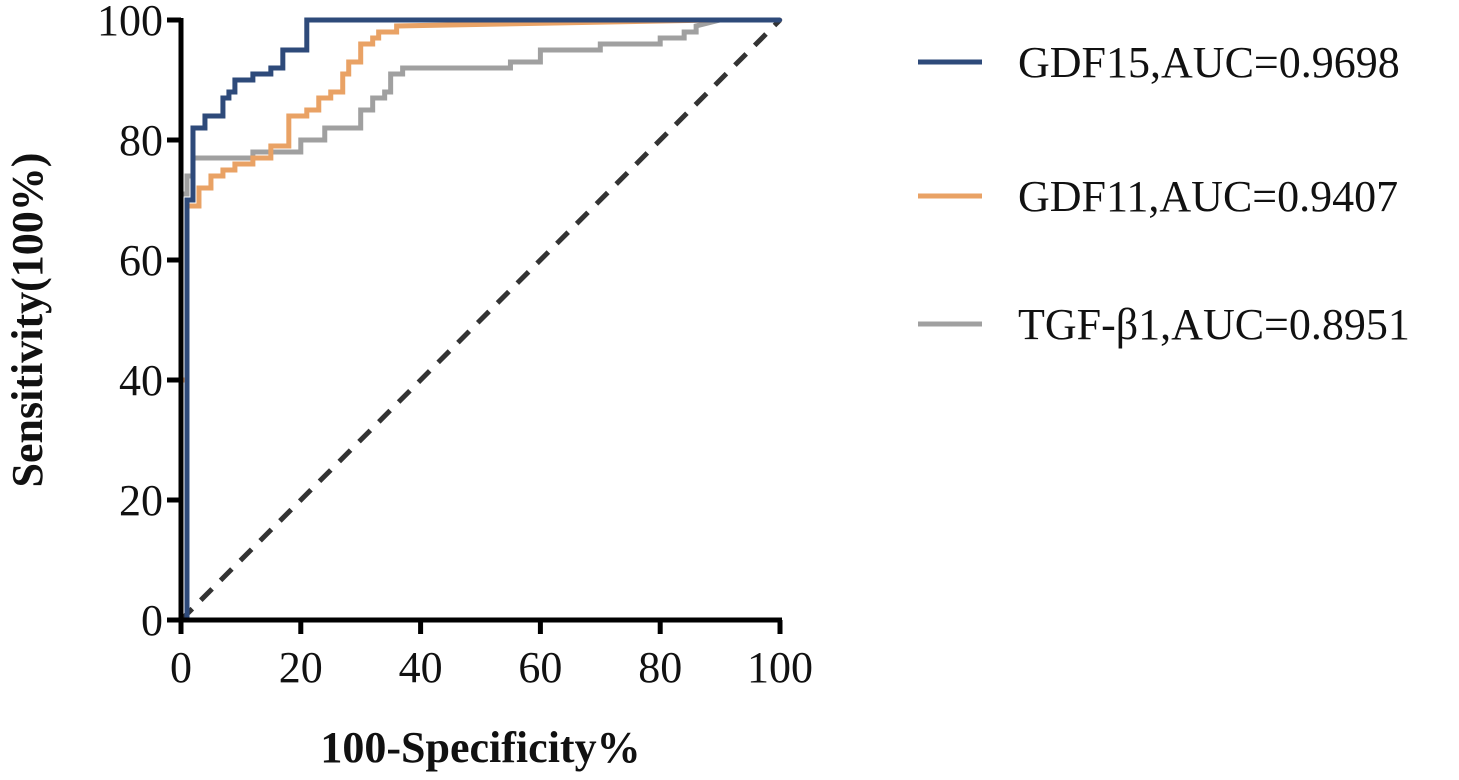  I want to click on x-tick-label: 20, so click(301, 667).